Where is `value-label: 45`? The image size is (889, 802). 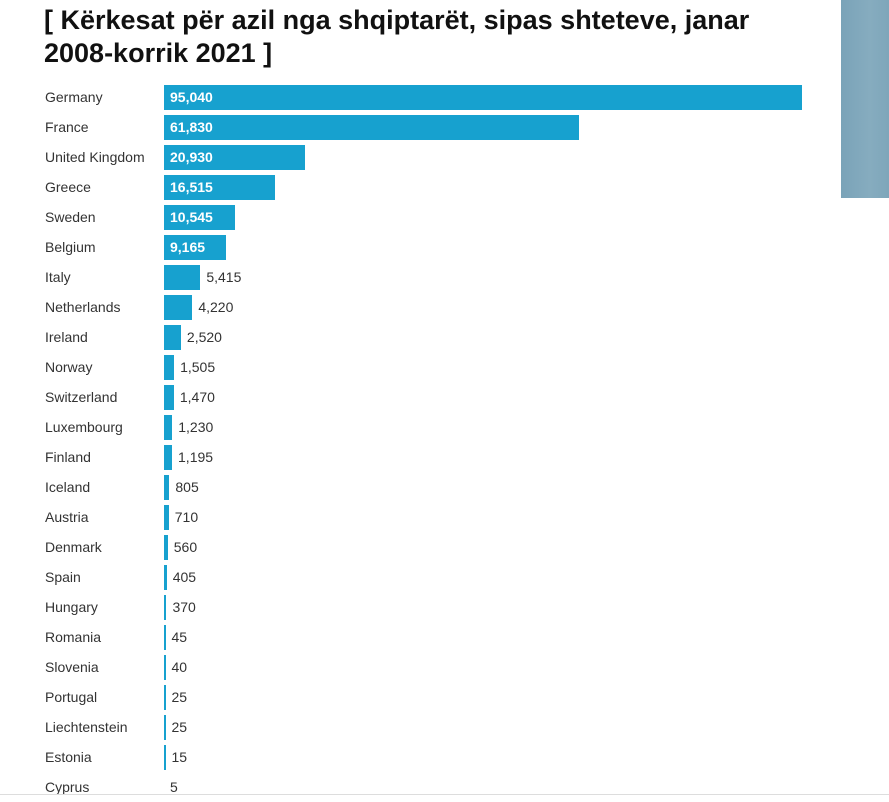
value-label: 45 is located at coordinates (180, 637).